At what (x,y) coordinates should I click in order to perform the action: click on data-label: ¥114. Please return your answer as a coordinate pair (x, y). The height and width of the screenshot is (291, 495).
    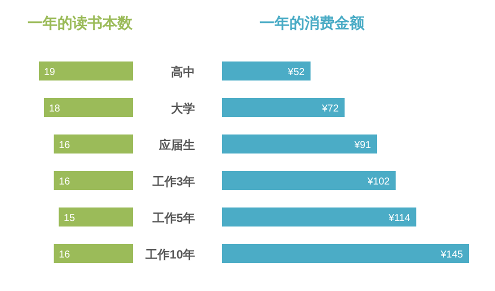
    Looking at the image, I should click on (399, 218).